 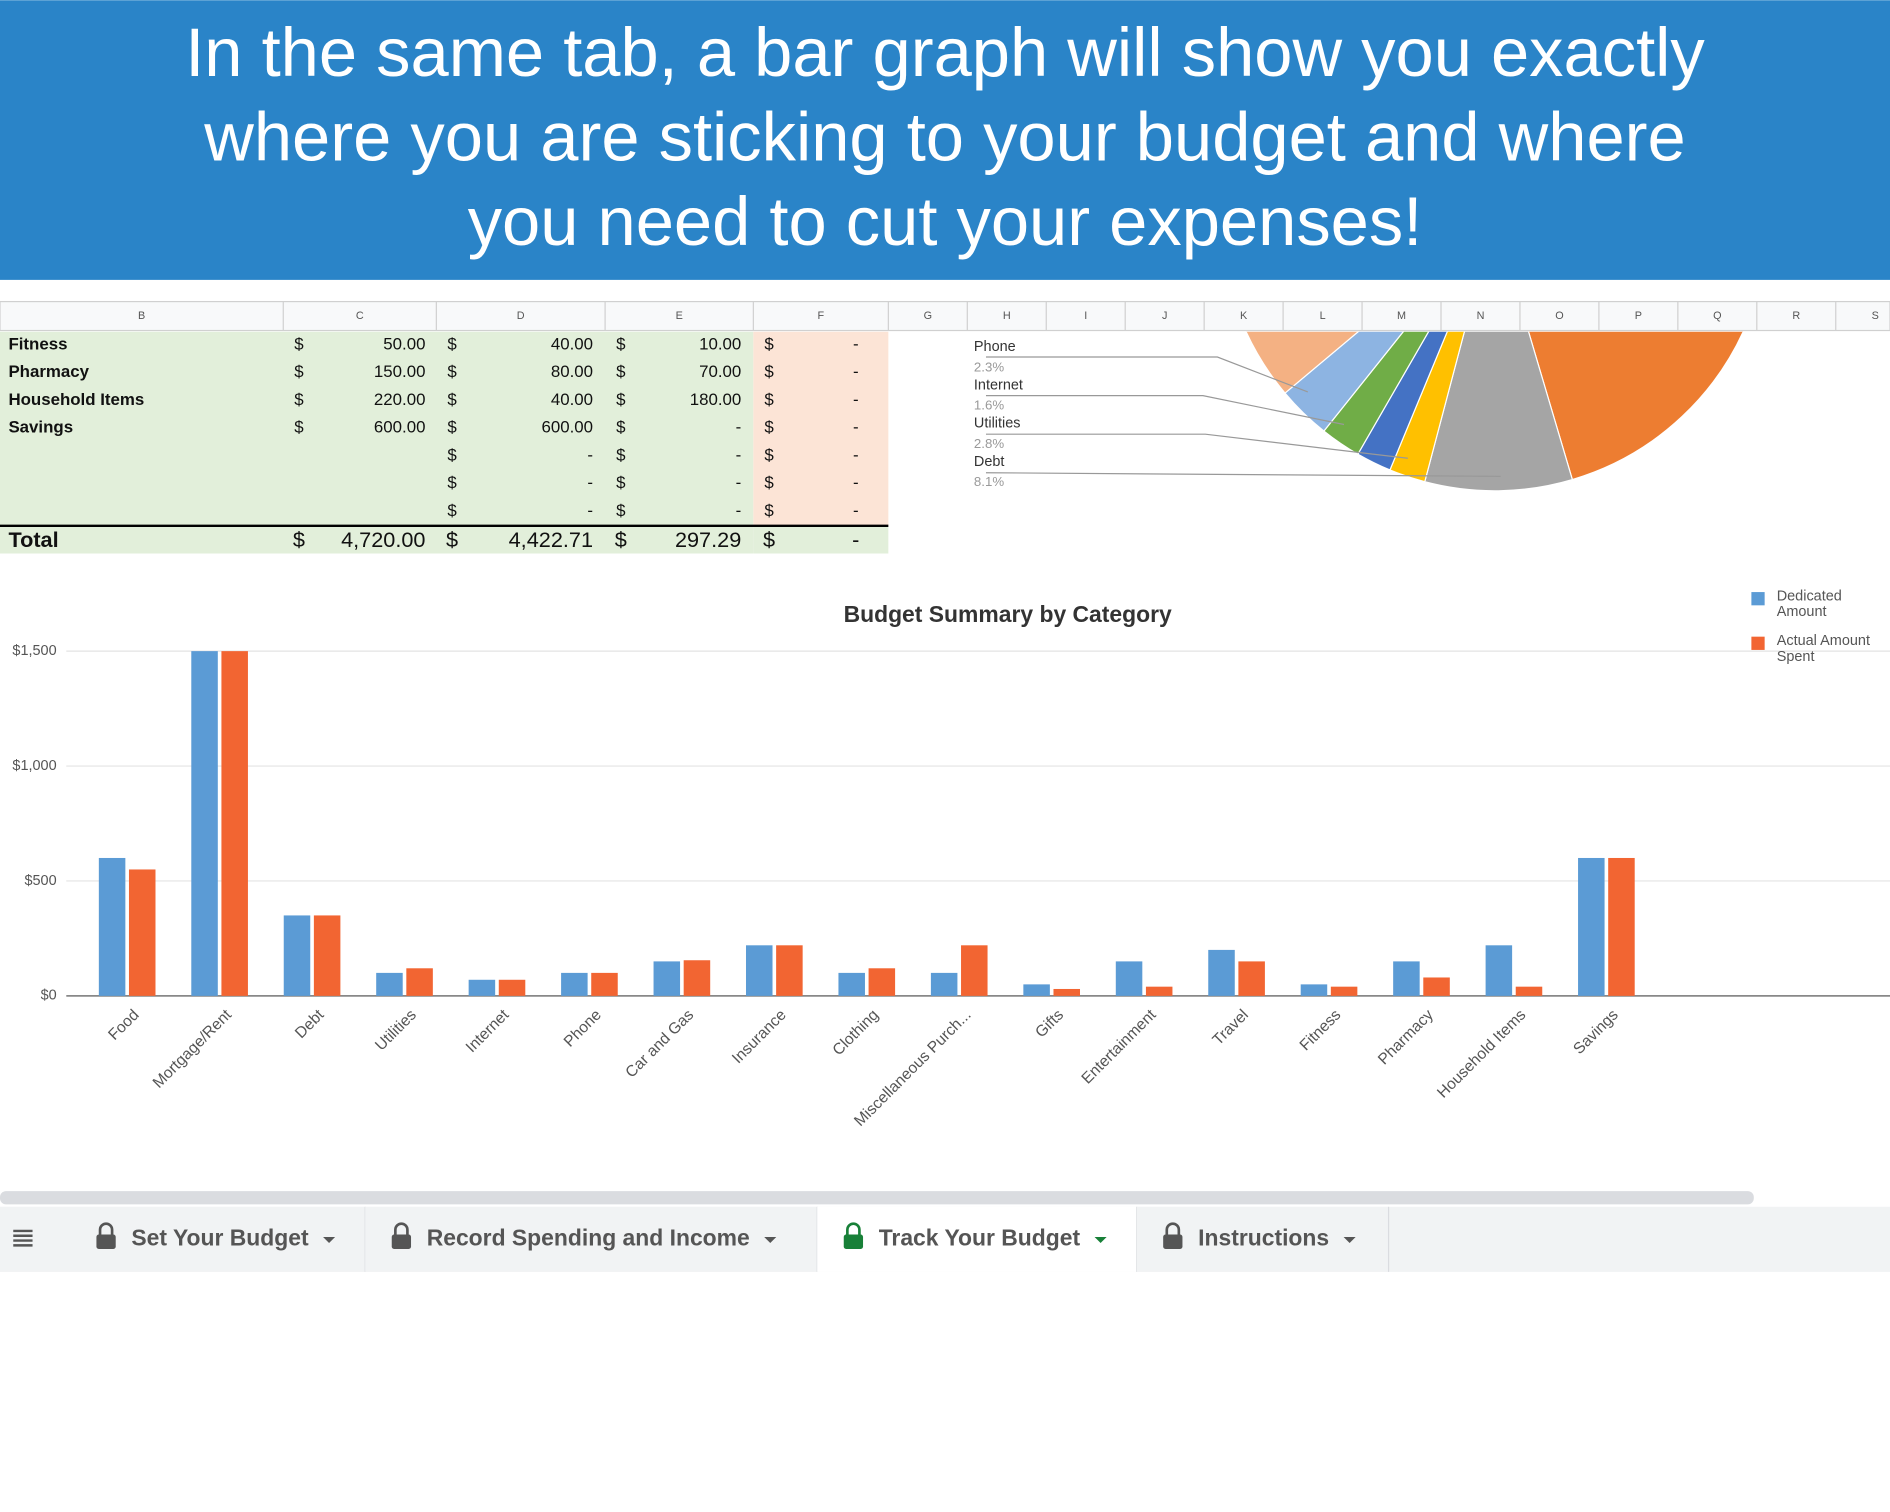 What do you see at coordinates (997, 424) in the screenshot?
I see `pie-label: Utilities` at bounding box center [997, 424].